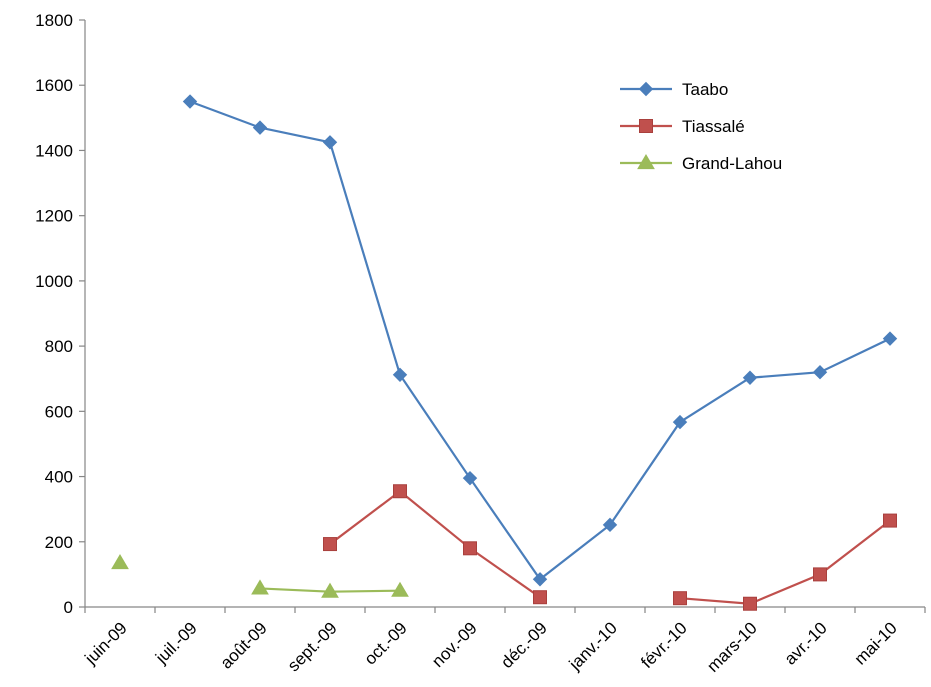  I want to click on legend-marker-grand-lahou, so click(646, 162).